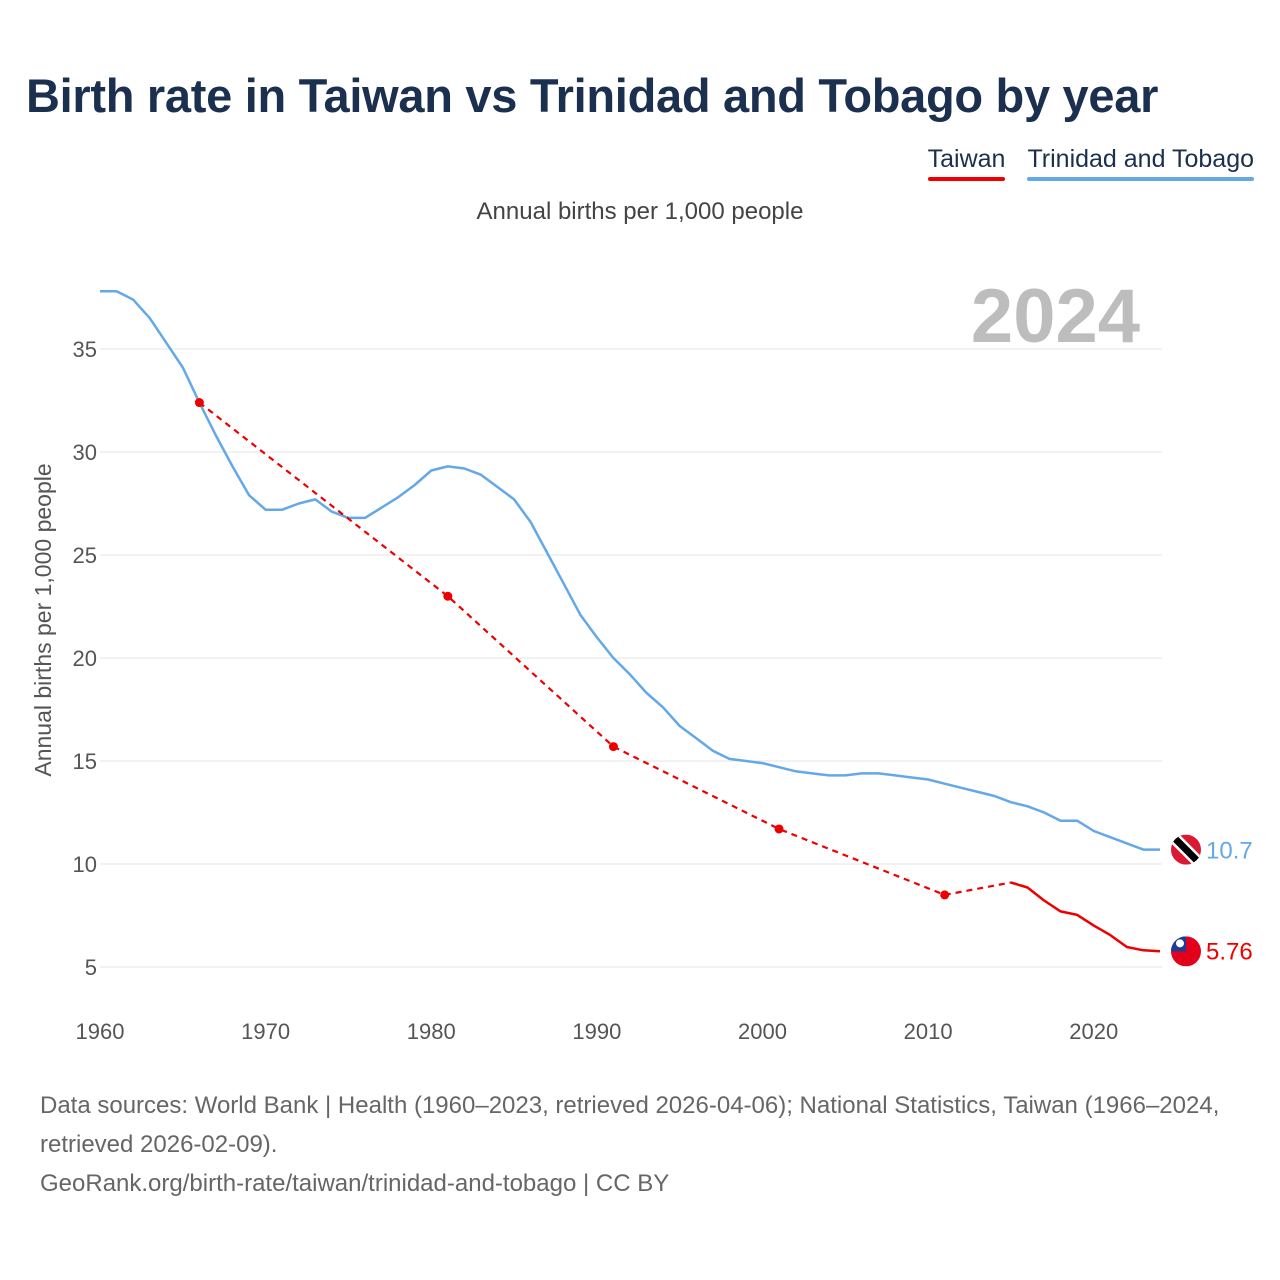  I want to click on x-tick-label: 1990, so click(596, 1031).